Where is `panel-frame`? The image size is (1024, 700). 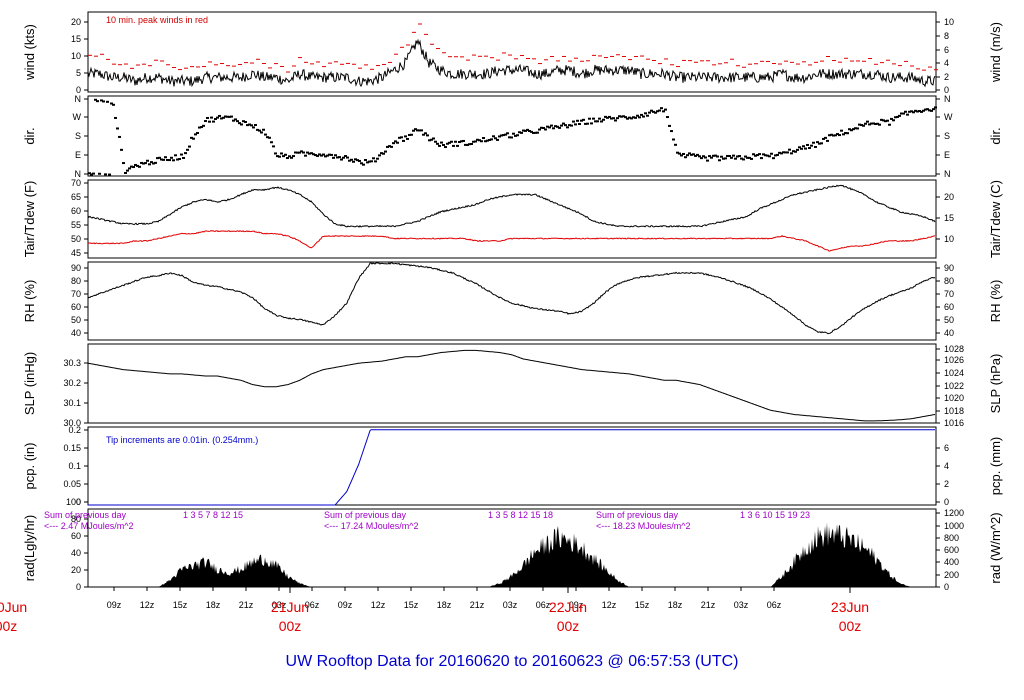 panel-frame is located at coordinates (512, 219).